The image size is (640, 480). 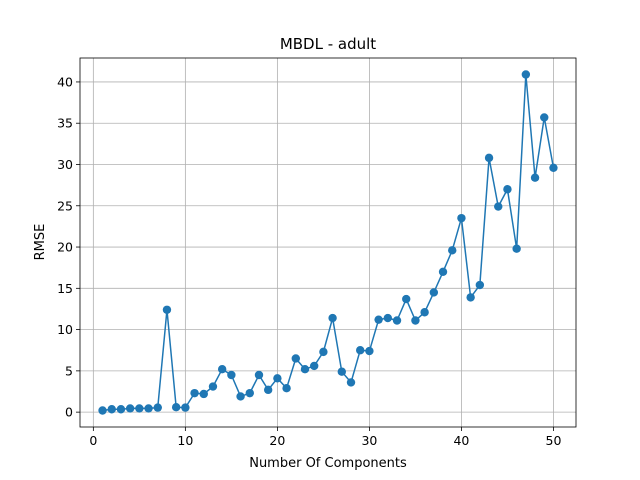 What do you see at coordinates (40, 242) in the screenshot?
I see `y-axis-label: RMSE` at bounding box center [40, 242].